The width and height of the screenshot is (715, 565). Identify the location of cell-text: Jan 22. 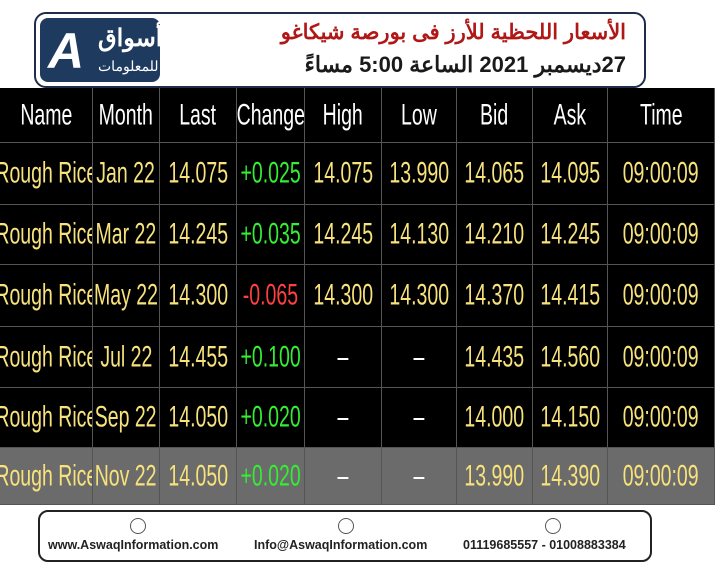
(126, 173).